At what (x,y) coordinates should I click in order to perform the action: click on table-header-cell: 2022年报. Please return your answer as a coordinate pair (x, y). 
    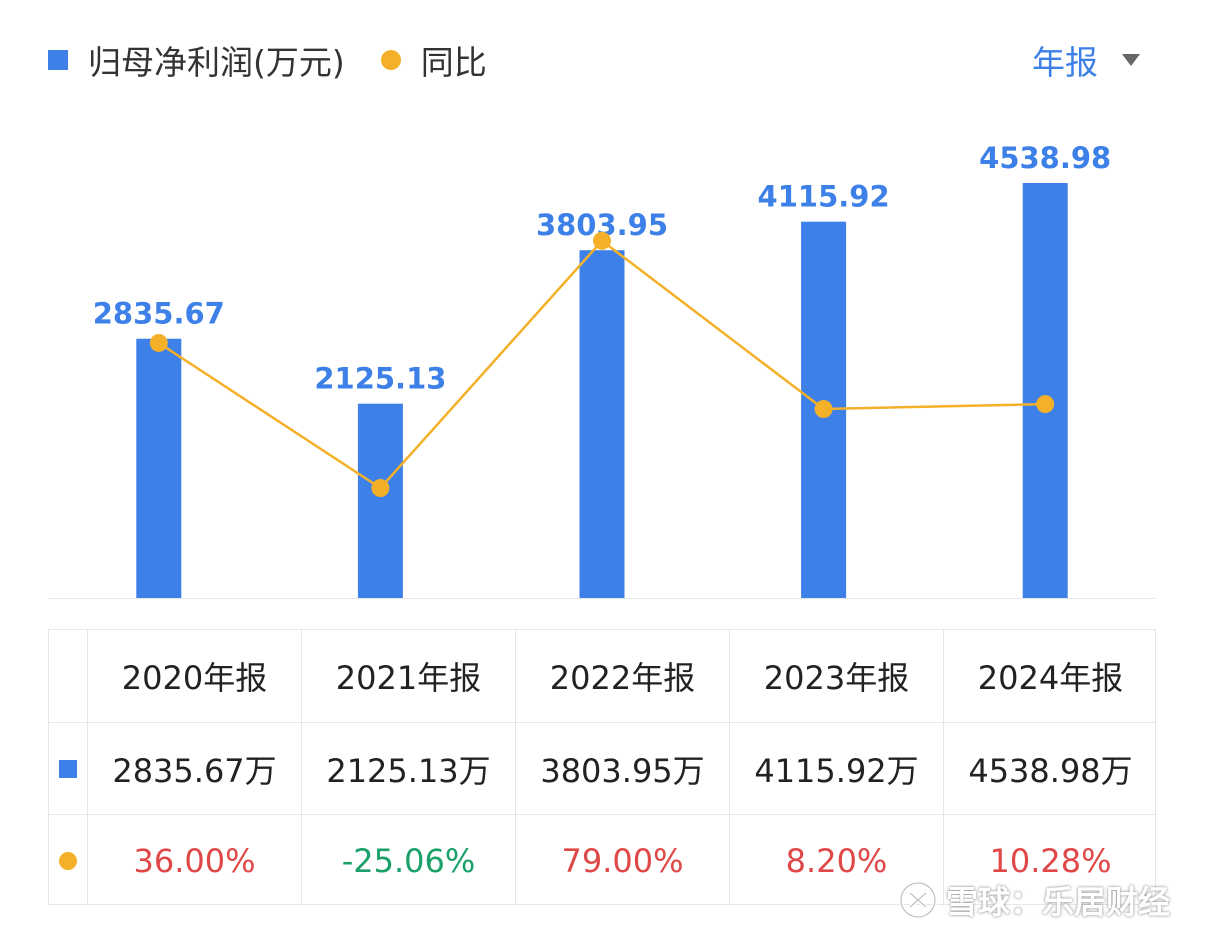
    Looking at the image, I should click on (622, 676).